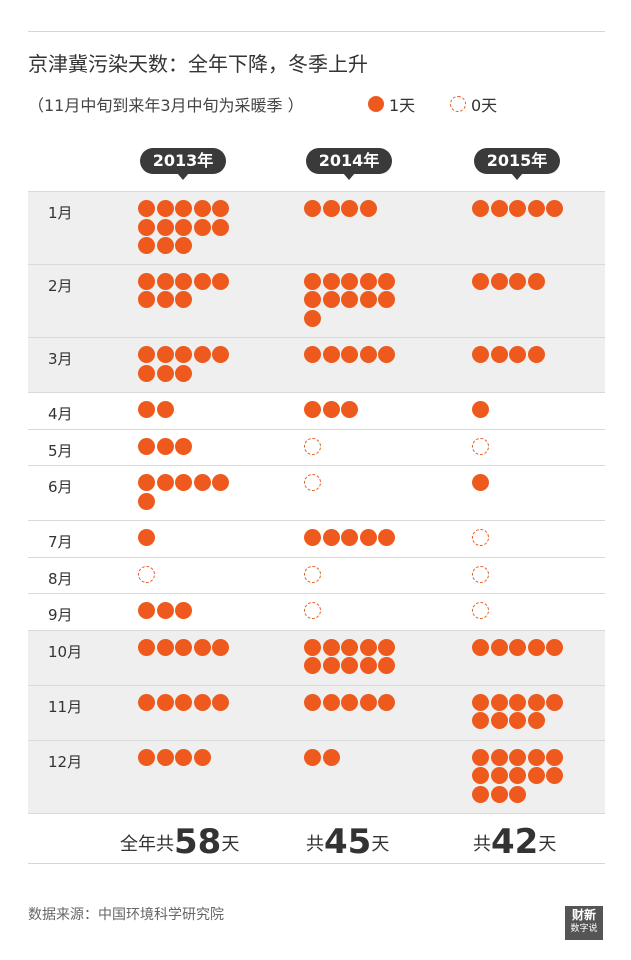 Image resolution: width=631 pixels, height=960 pixels. Describe the element at coordinates (316, 31) in the screenshot. I see `top-rule` at that location.